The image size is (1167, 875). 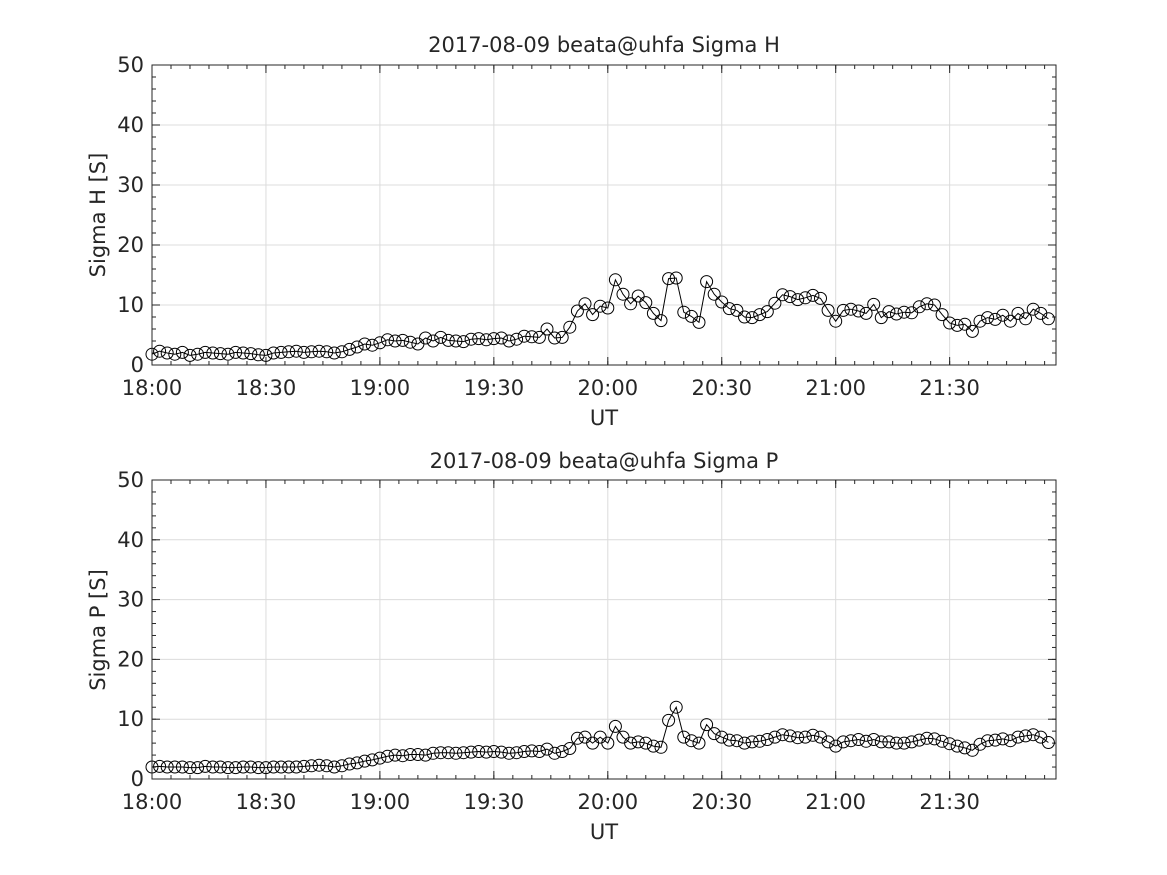 I want to click on x-axis-label: UT, so click(x=604, y=832).